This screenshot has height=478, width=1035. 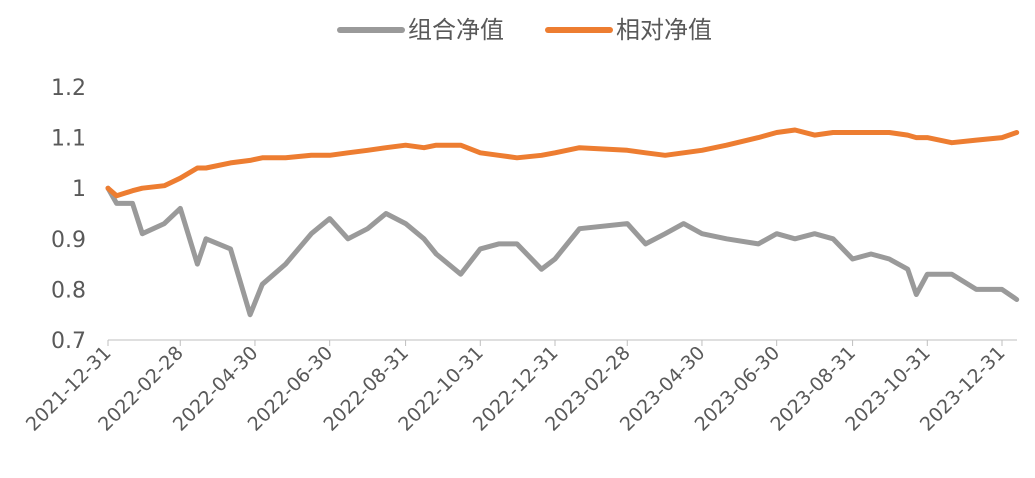 What do you see at coordinates (68, 215) in the screenshot?
I see `y-axis: 0.7 0.8 0.9 1 1.1 1.2` at bounding box center [68, 215].